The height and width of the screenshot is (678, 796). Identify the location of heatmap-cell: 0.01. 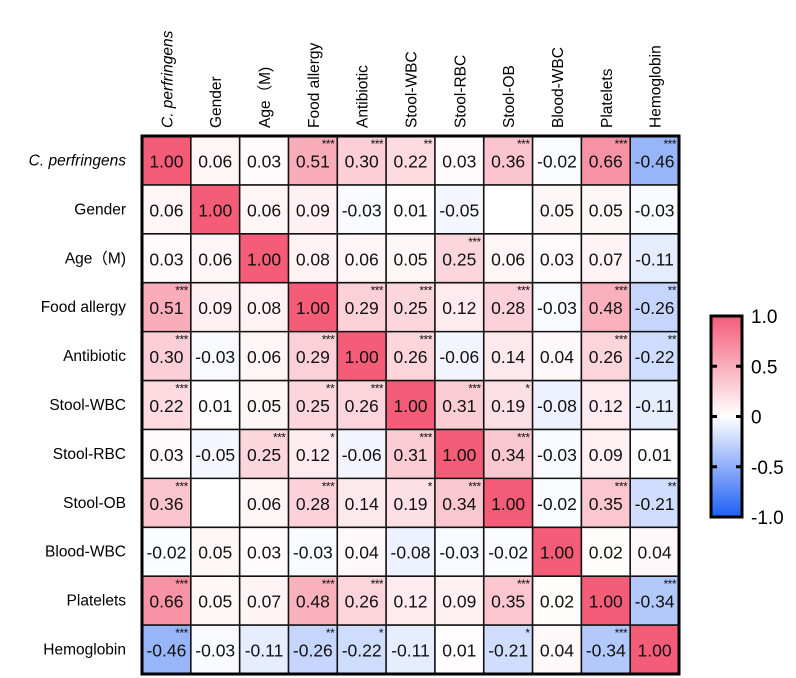
(215, 405).